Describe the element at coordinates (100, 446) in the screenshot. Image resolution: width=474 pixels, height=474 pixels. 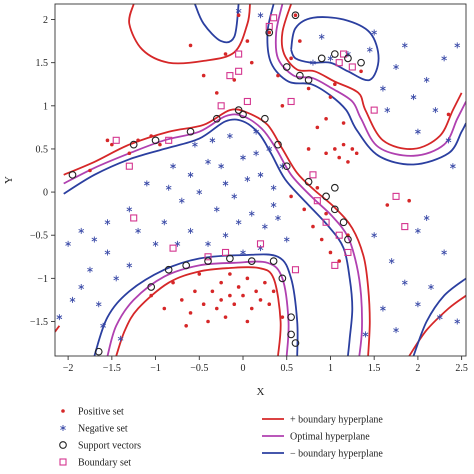
I see `legend-item-support: Support vectors` at that location.